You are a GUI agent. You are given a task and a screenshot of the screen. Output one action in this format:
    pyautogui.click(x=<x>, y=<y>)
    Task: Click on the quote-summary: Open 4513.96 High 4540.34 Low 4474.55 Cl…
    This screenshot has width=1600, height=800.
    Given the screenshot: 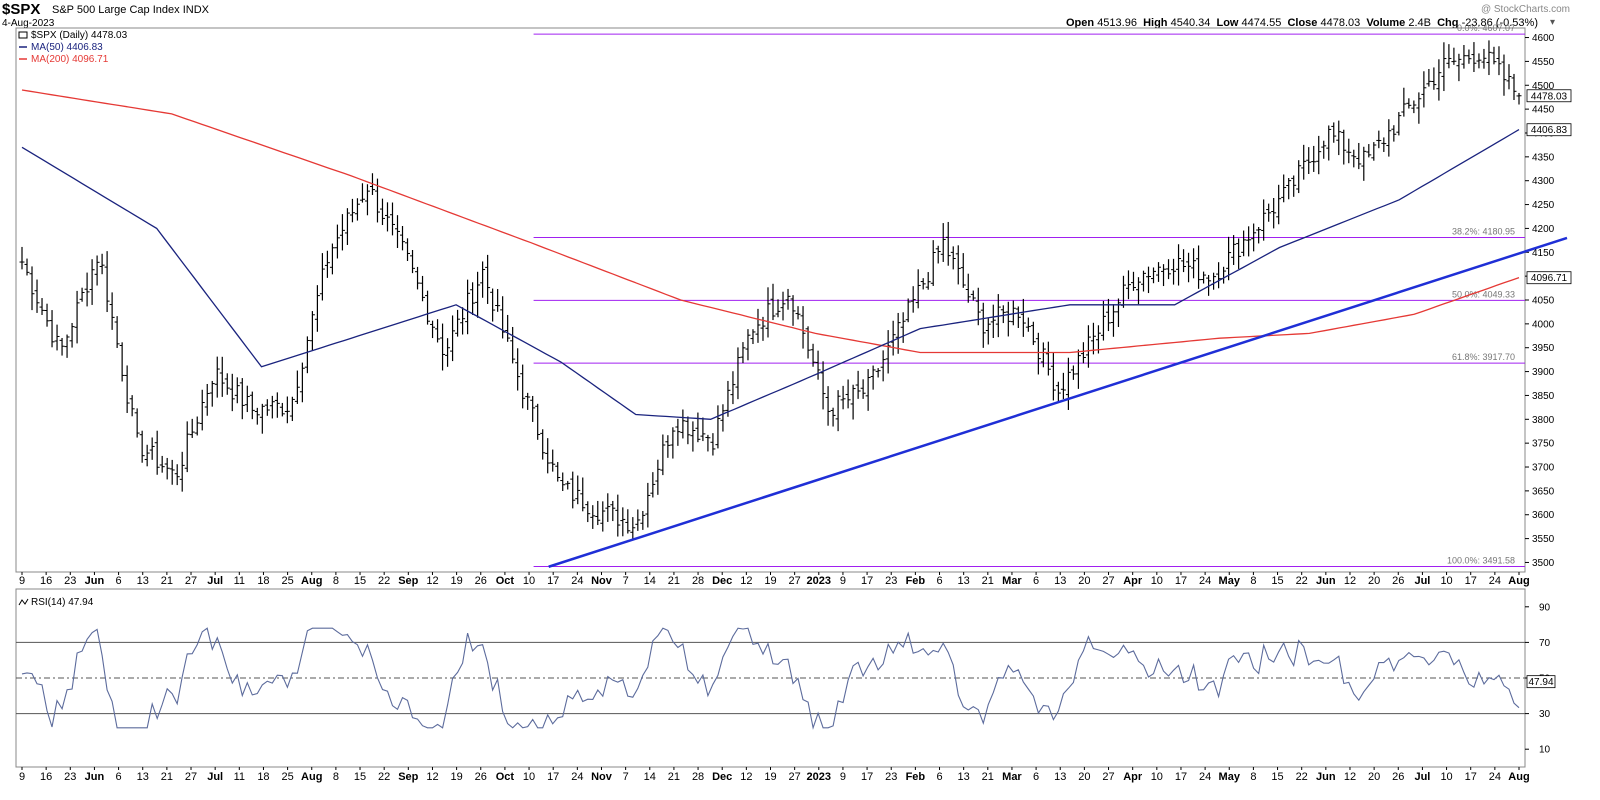 What is the action you would take?
    pyautogui.click(x=1302, y=23)
    